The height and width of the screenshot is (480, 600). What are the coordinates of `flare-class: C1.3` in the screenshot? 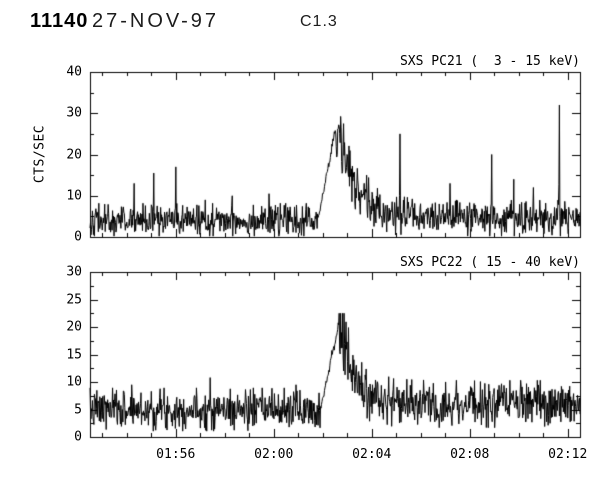 It's located at (319, 21).